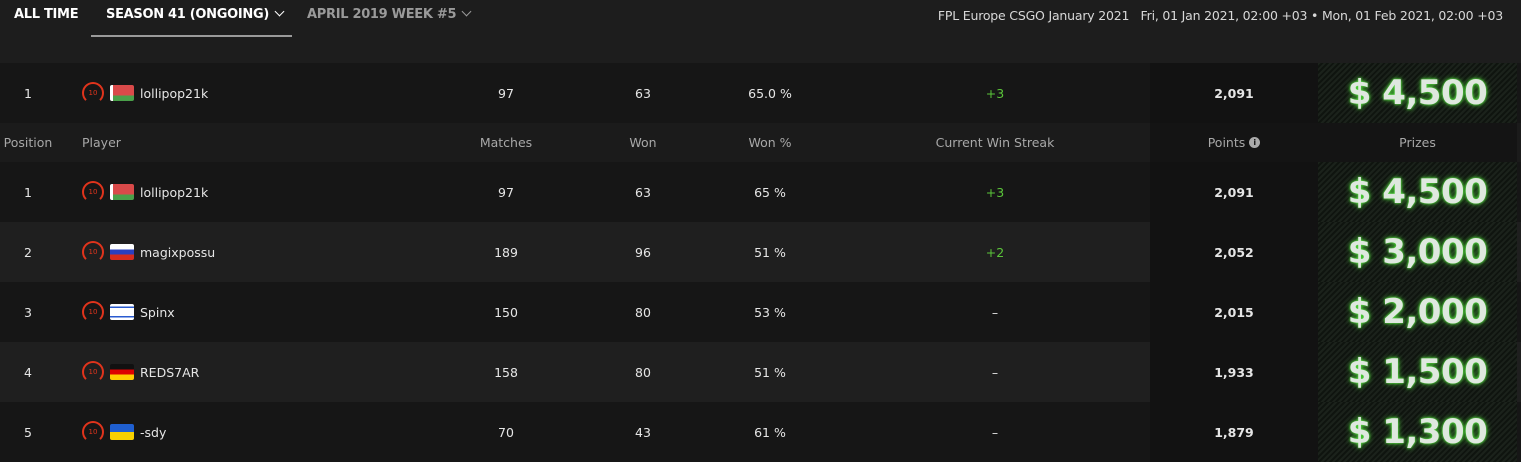 The image size is (1521, 462). Describe the element at coordinates (122, 372) in the screenshot. I see `flag-germany-icon` at that location.